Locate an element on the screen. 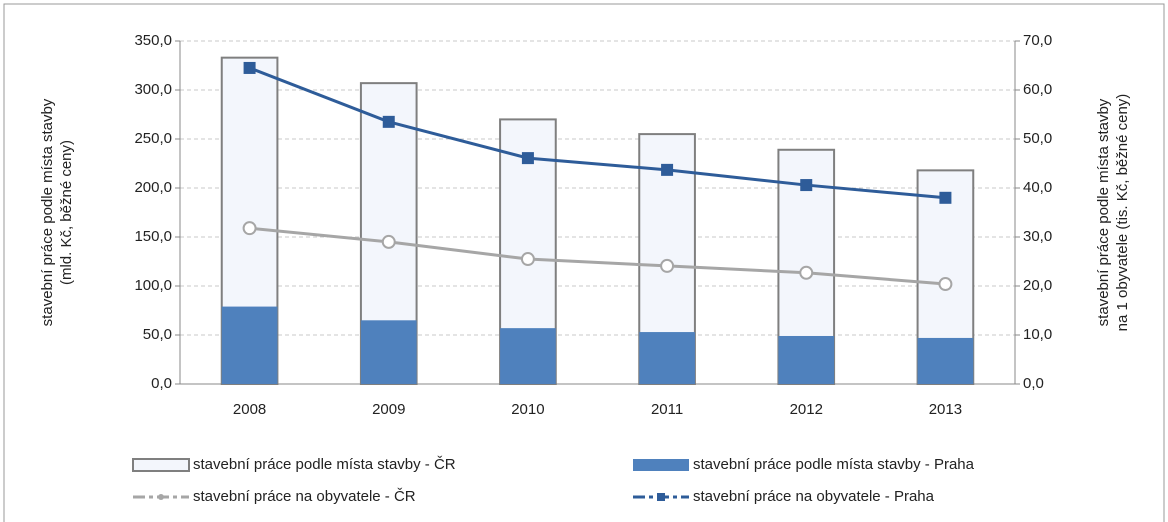 The width and height of the screenshot is (1168, 522). y2-tick-label: 40,0 is located at coordinates (1037, 187).